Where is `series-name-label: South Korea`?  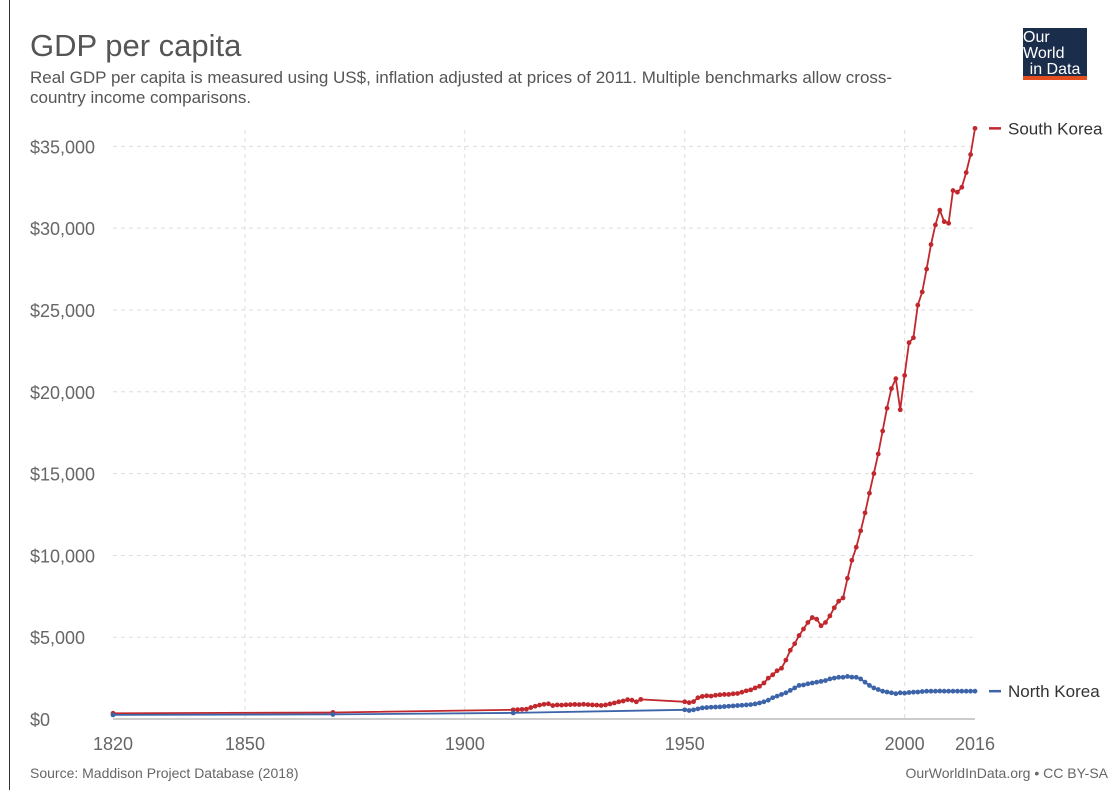
series-name-label: South Korea is located at coordinates (1055, 128).